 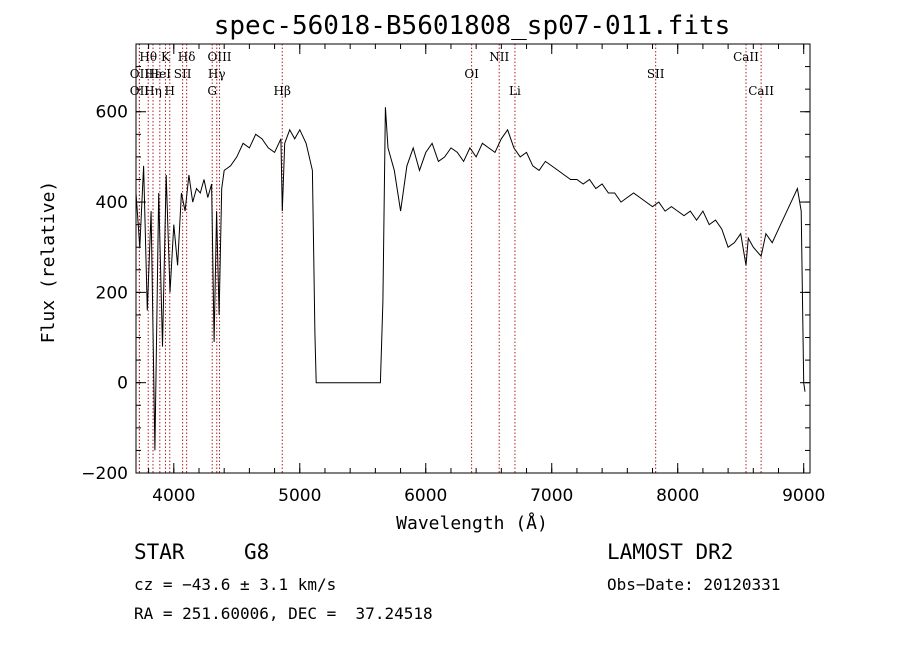 What do you see at coordinates (148, 57) in the screenshot?
I see `line-marker-label: Hθ` at bounding box center [148, 57].